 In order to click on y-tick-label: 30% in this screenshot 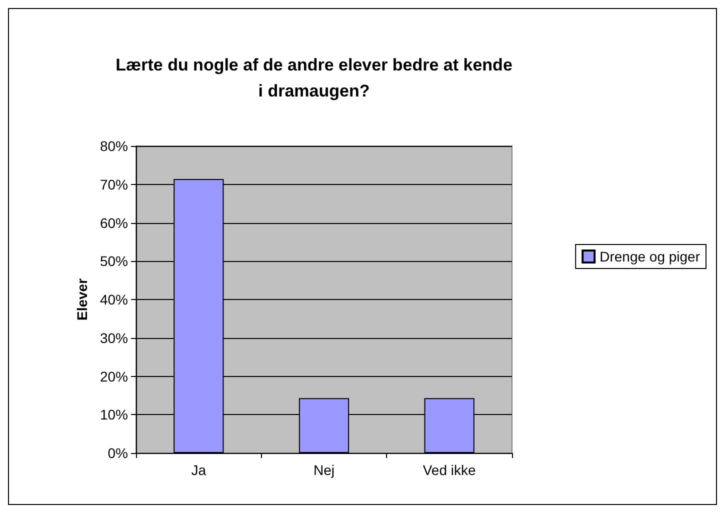, I will do `click(114, 338)`.